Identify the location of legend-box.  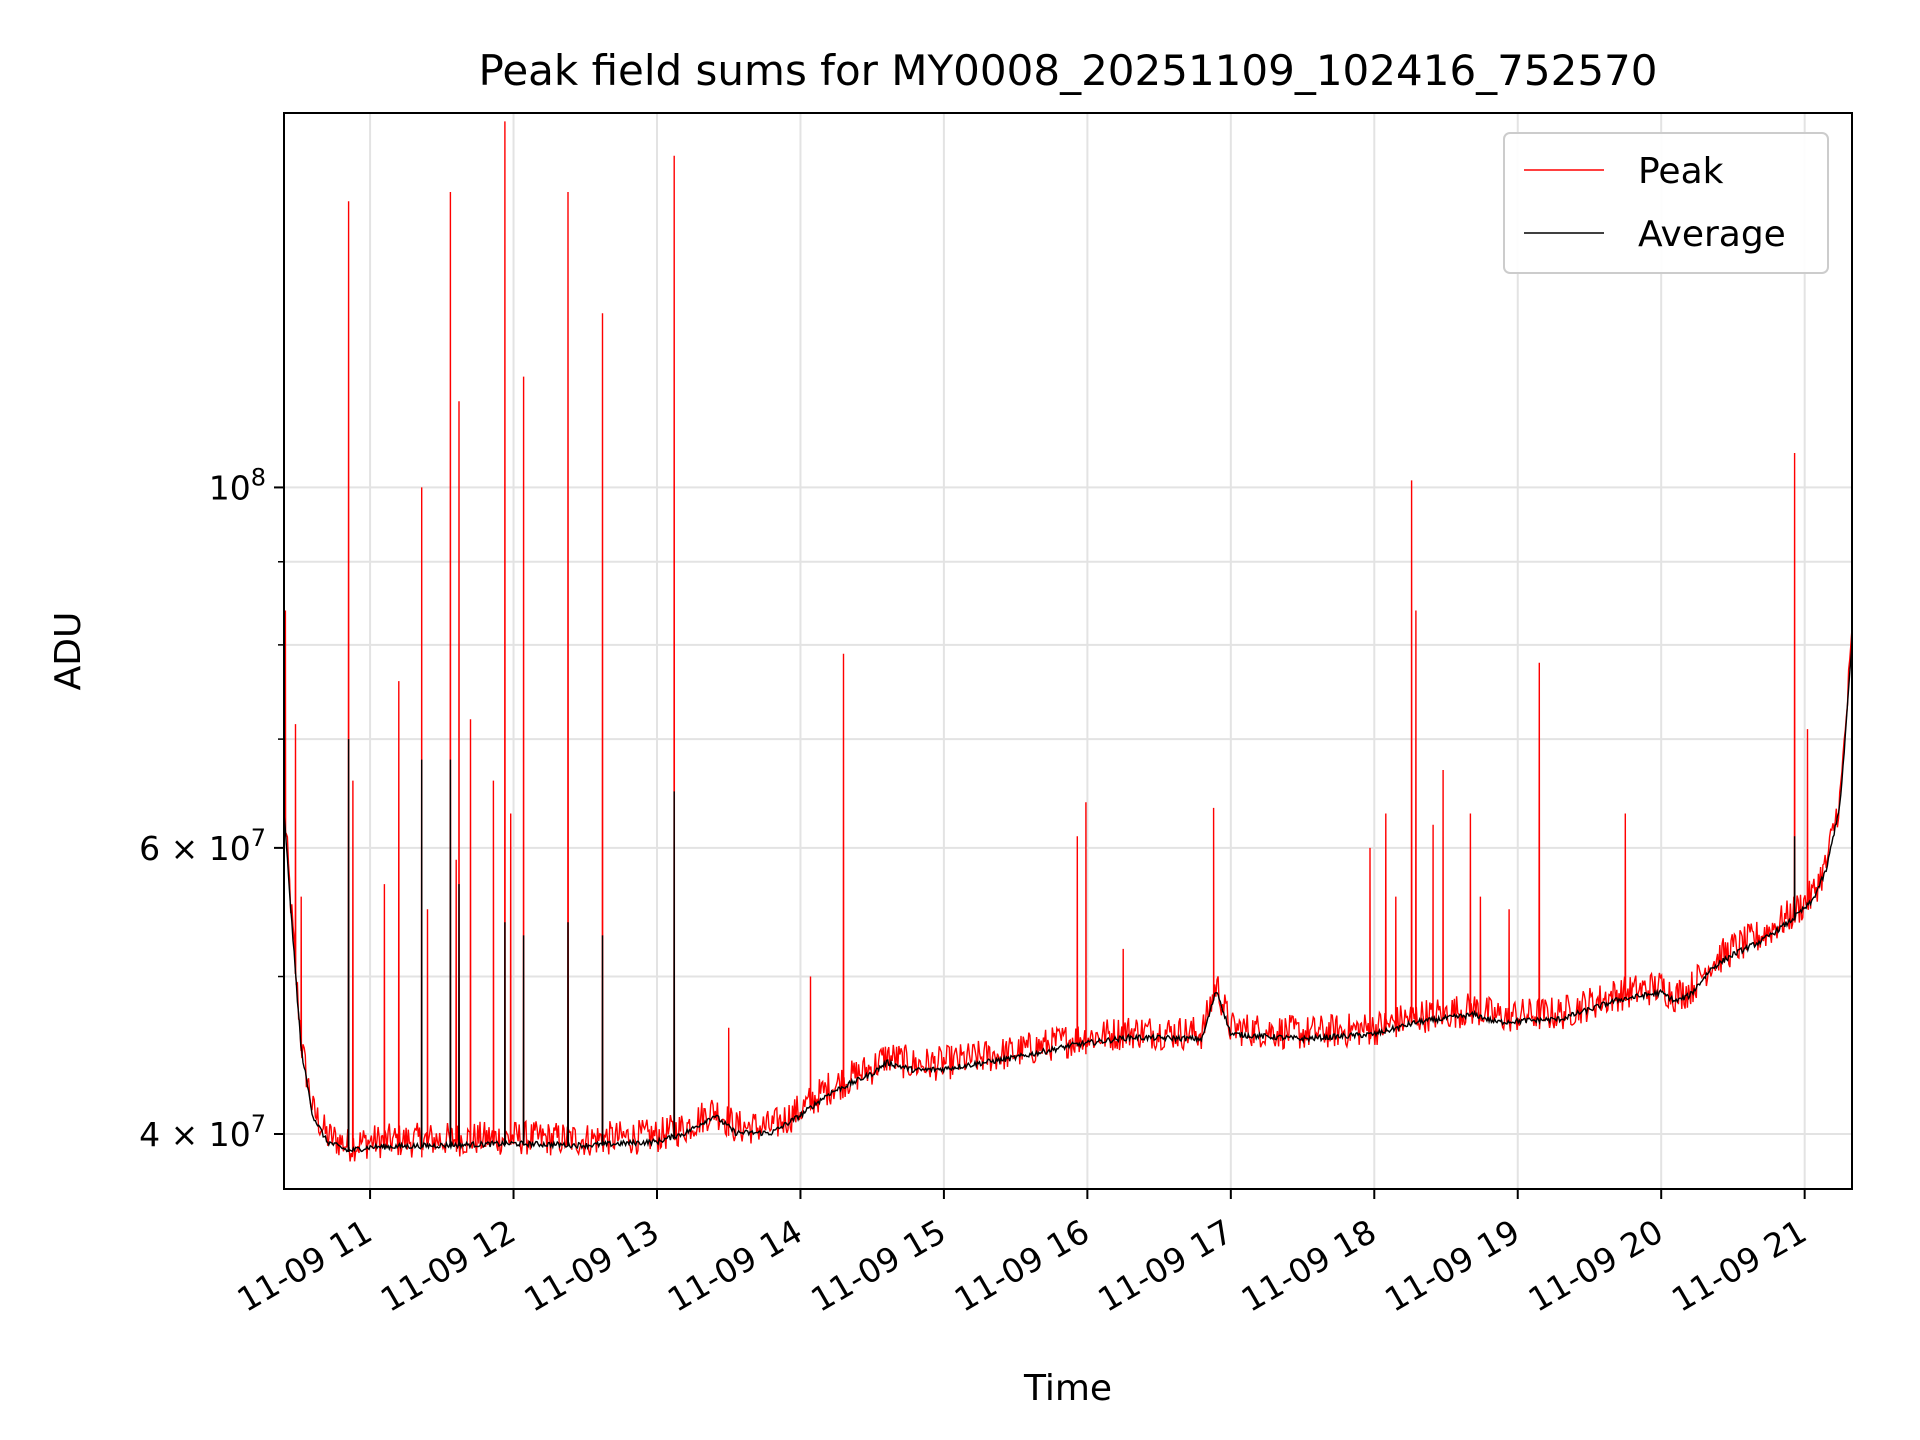
(1666, 203).